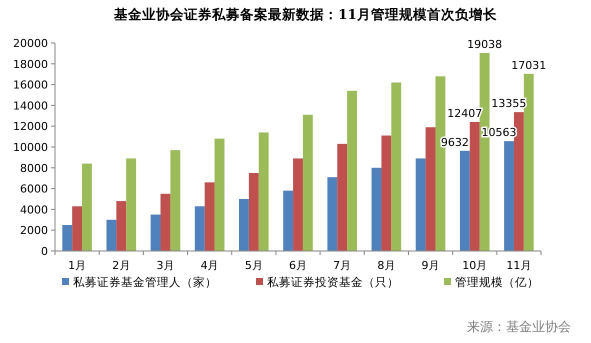 Image resolution: width=591 pixels, height=343 pixels. Describe the element at coordinates (30, 43) in the screenshot. I see `y-tick-label: 20000` at that location.